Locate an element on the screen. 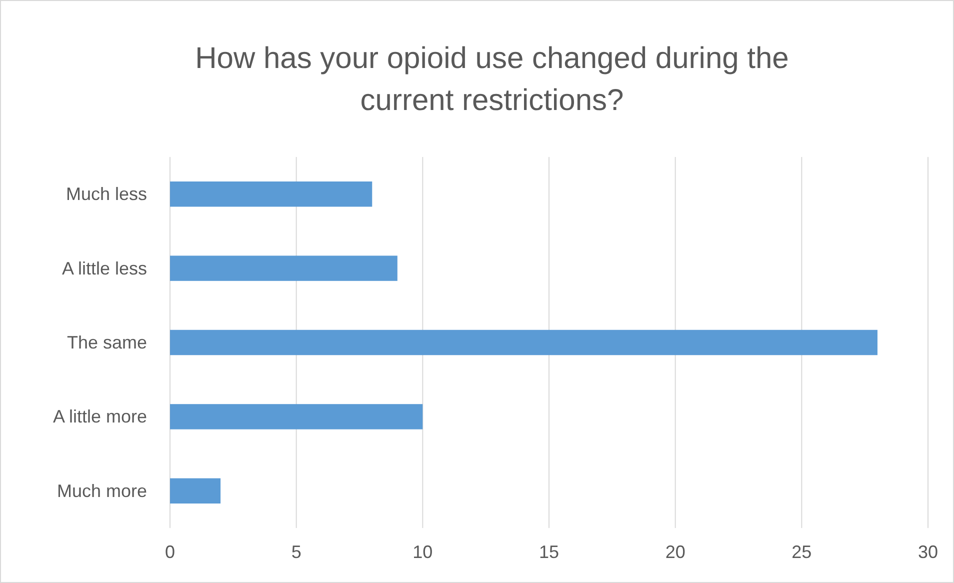 The image size is (954, 583). x-tick-label: 20 is located at coordinates (675, 552).